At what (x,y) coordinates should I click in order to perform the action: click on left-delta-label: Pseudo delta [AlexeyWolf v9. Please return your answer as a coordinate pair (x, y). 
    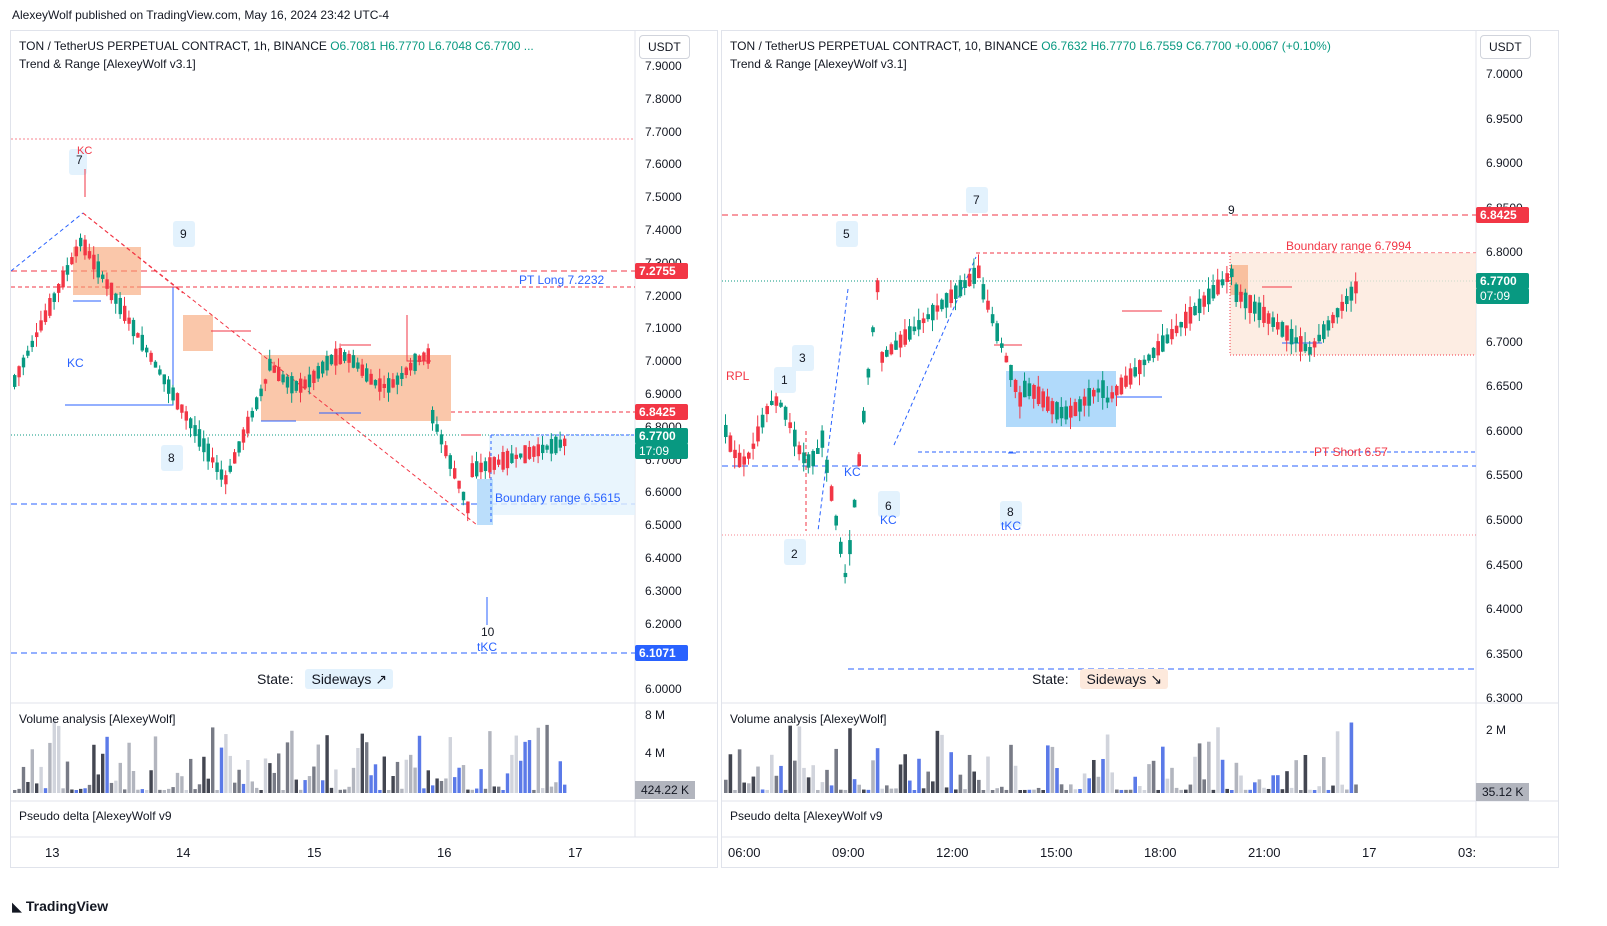
    Looking at the image, I should click on (95, 816).